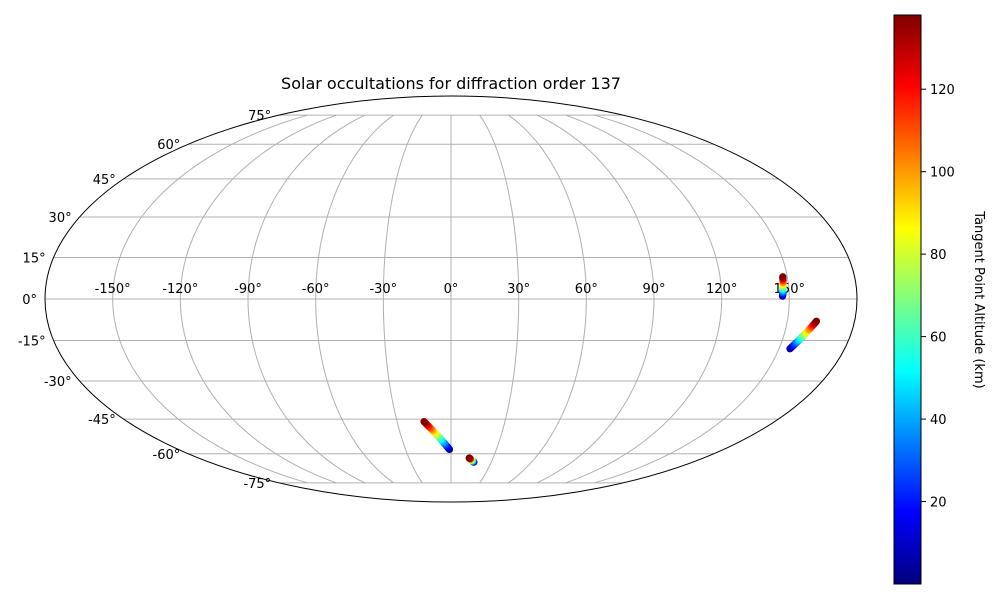 The image size is (1000, 600). Describe the element at coordinates (60, 218) in the screenshot. I see `latitude-tick-label: 30°` at that location.